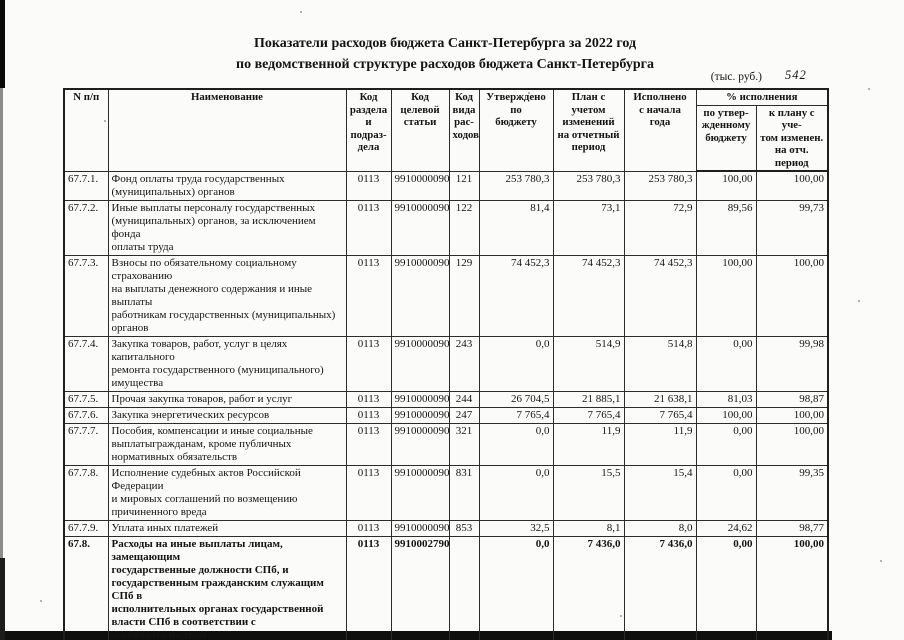  I want to click on approved-cell: 81,4, so click(516, 227).